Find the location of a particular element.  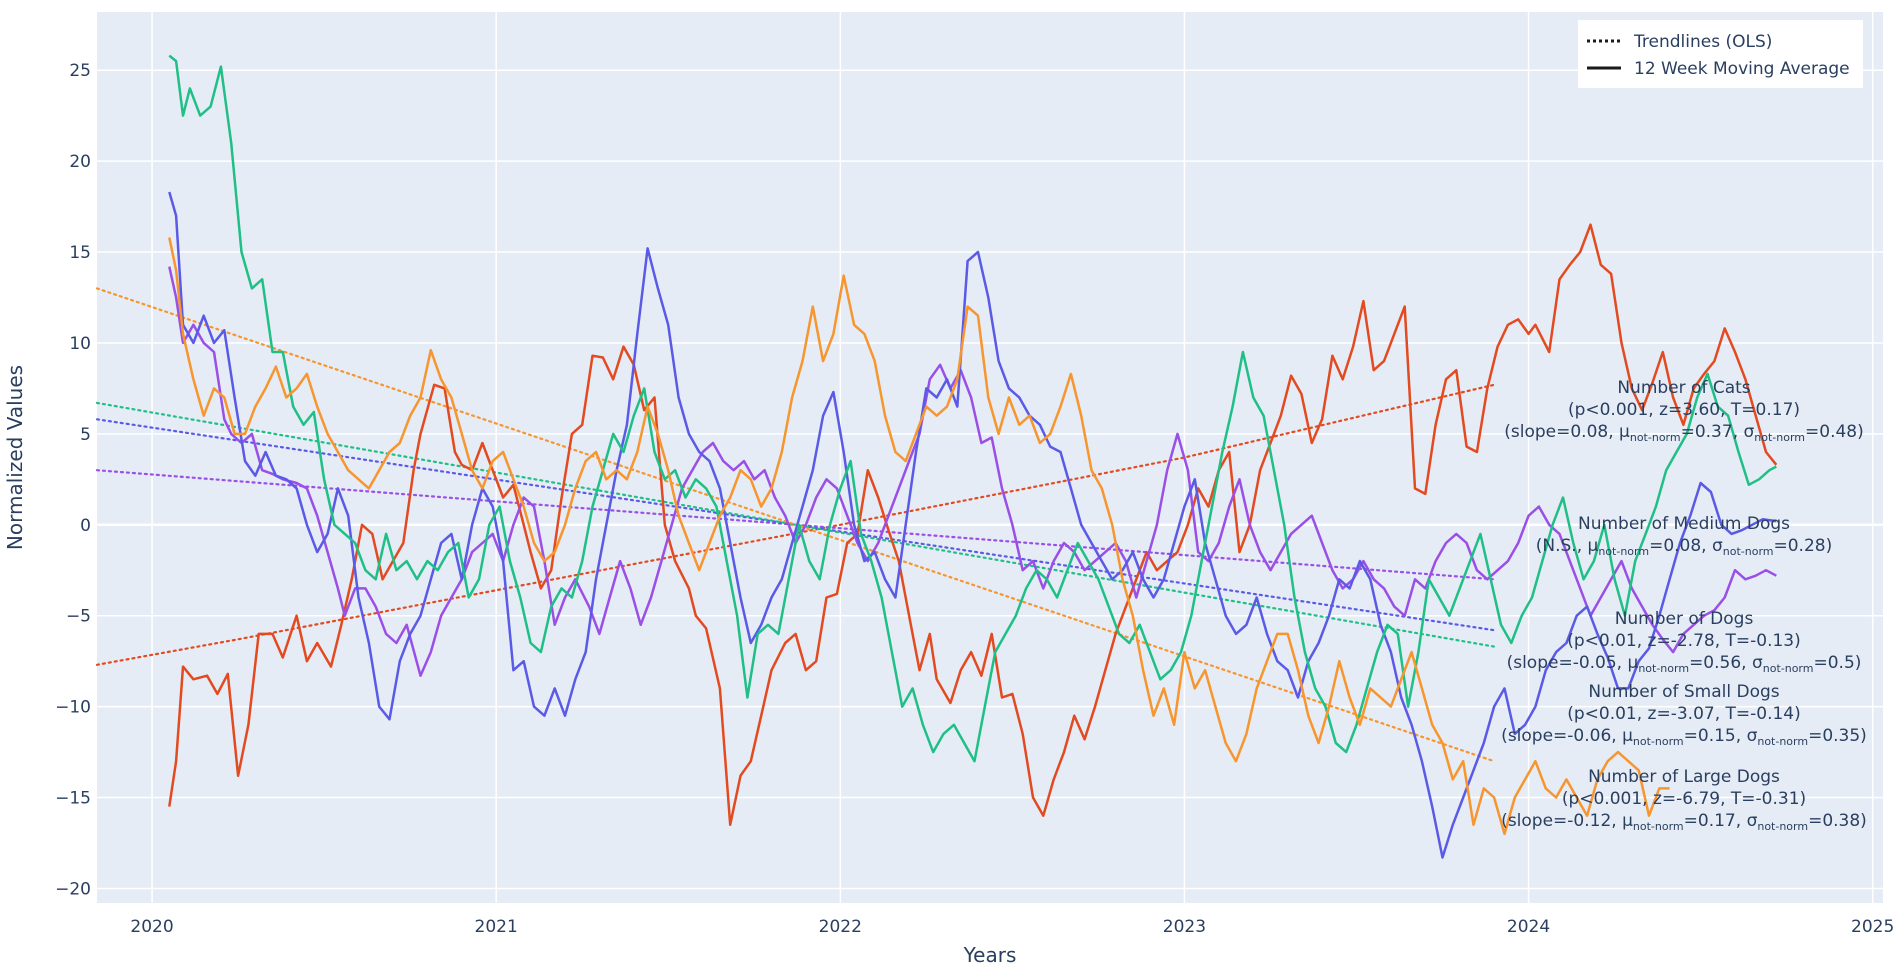

annotation-line: (p<0.001, z=3.60, T=0.17) is located at coordinates (1684, 410).